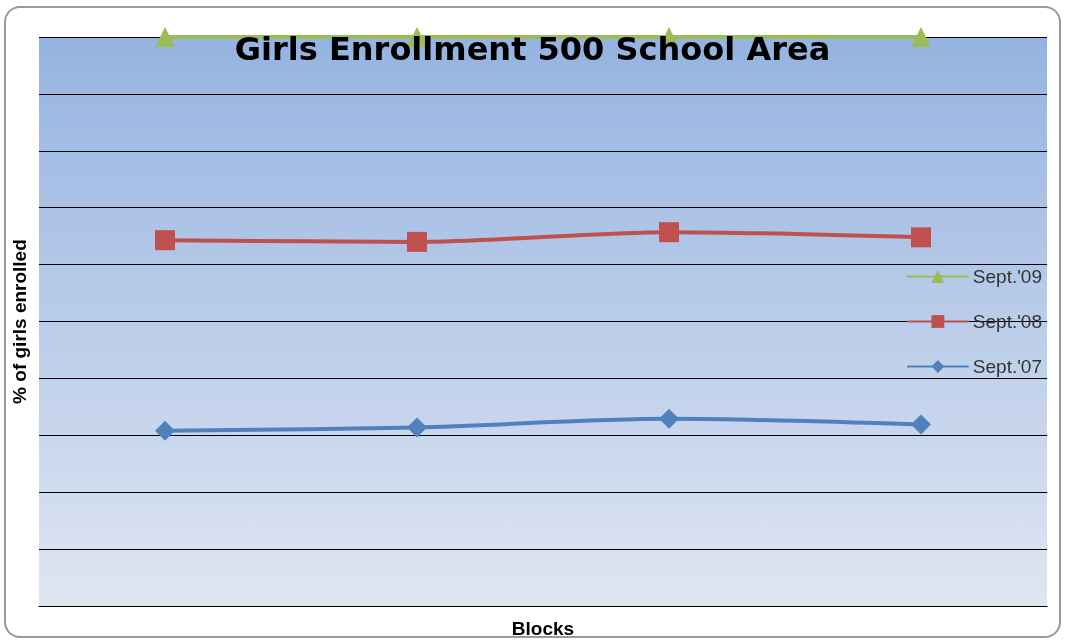 The height and width of the screenshot is (643, 1065). I want to click on legend-label: Sept.'07, so click(1007, 366).